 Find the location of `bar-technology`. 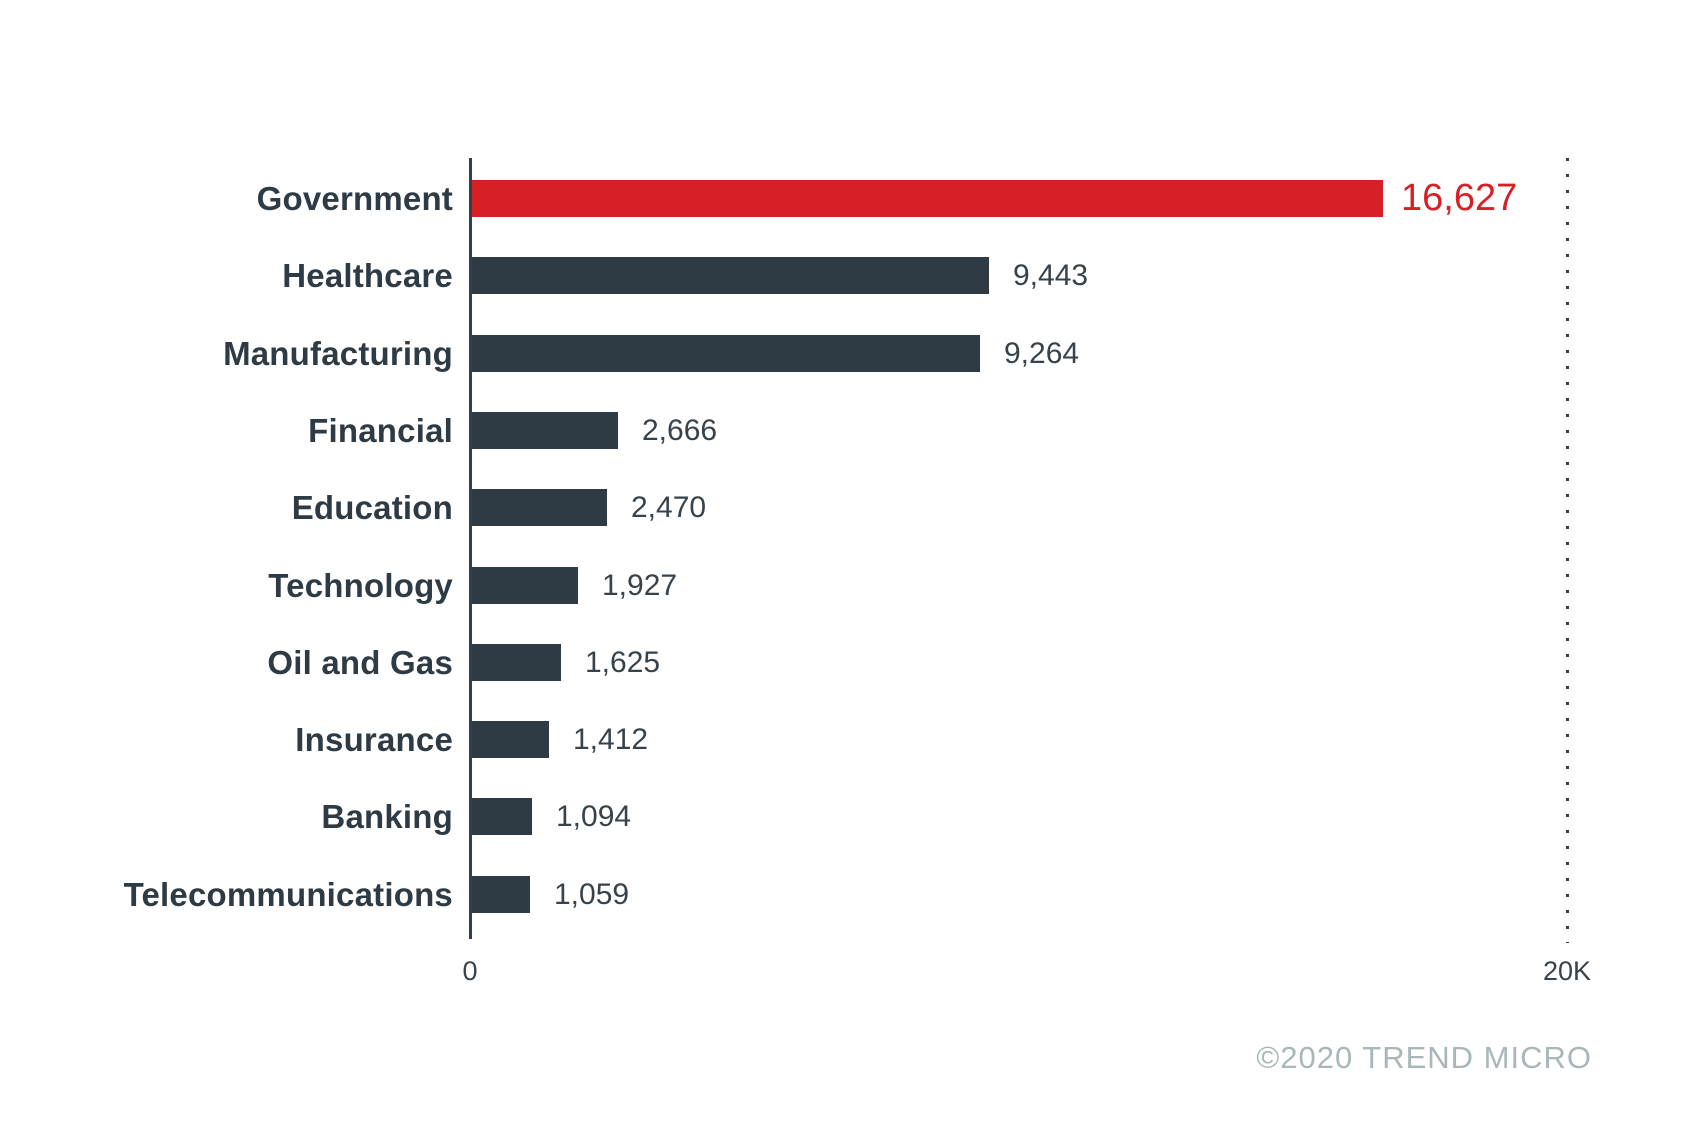

bar-technology is located at coordinates (525, 585).